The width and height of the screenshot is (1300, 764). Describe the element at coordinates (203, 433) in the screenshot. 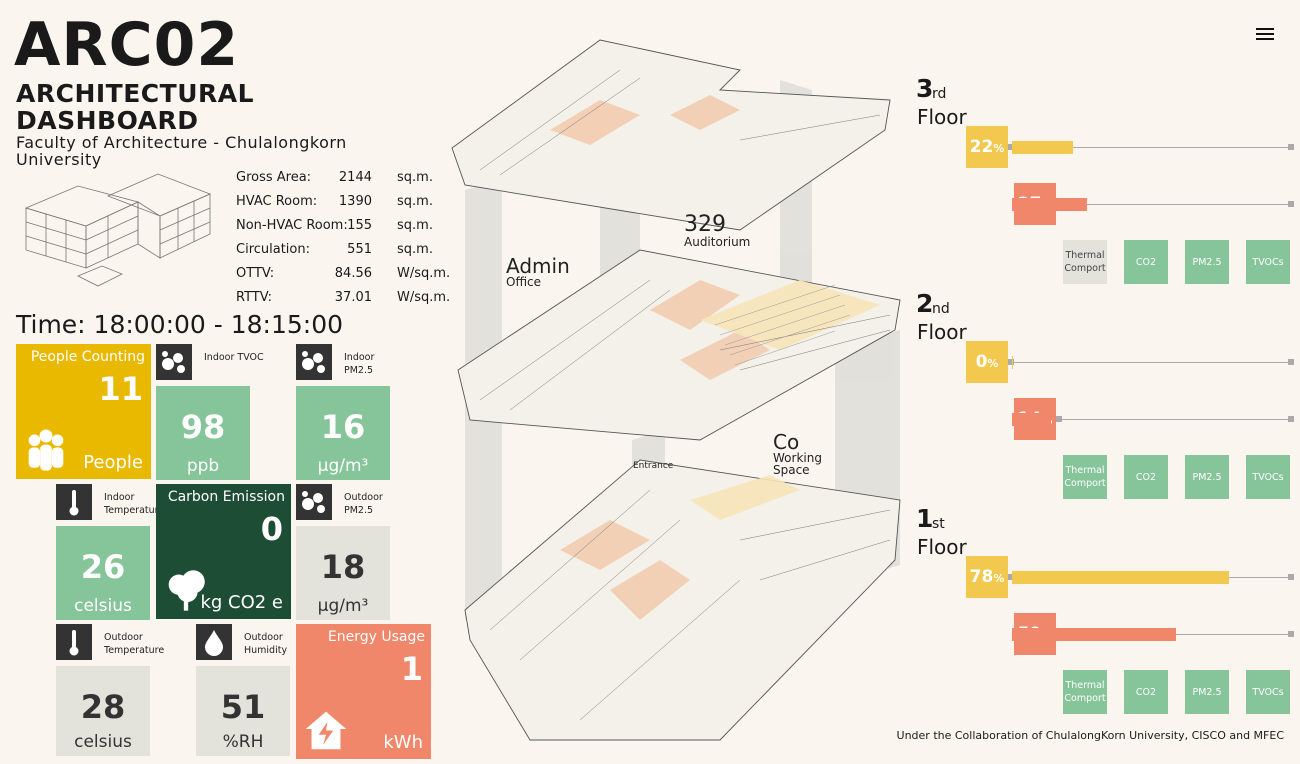

I see `metric-tile: 98 ppb` at that location.